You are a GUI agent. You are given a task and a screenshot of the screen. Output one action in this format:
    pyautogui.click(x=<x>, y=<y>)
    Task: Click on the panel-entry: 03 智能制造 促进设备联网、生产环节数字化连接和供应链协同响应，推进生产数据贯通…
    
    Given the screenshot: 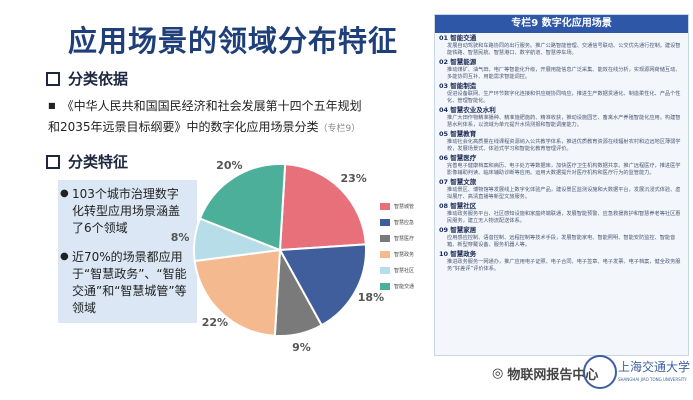 What is the action you would take?
    pyautogui.click(x=561, y=93)
    